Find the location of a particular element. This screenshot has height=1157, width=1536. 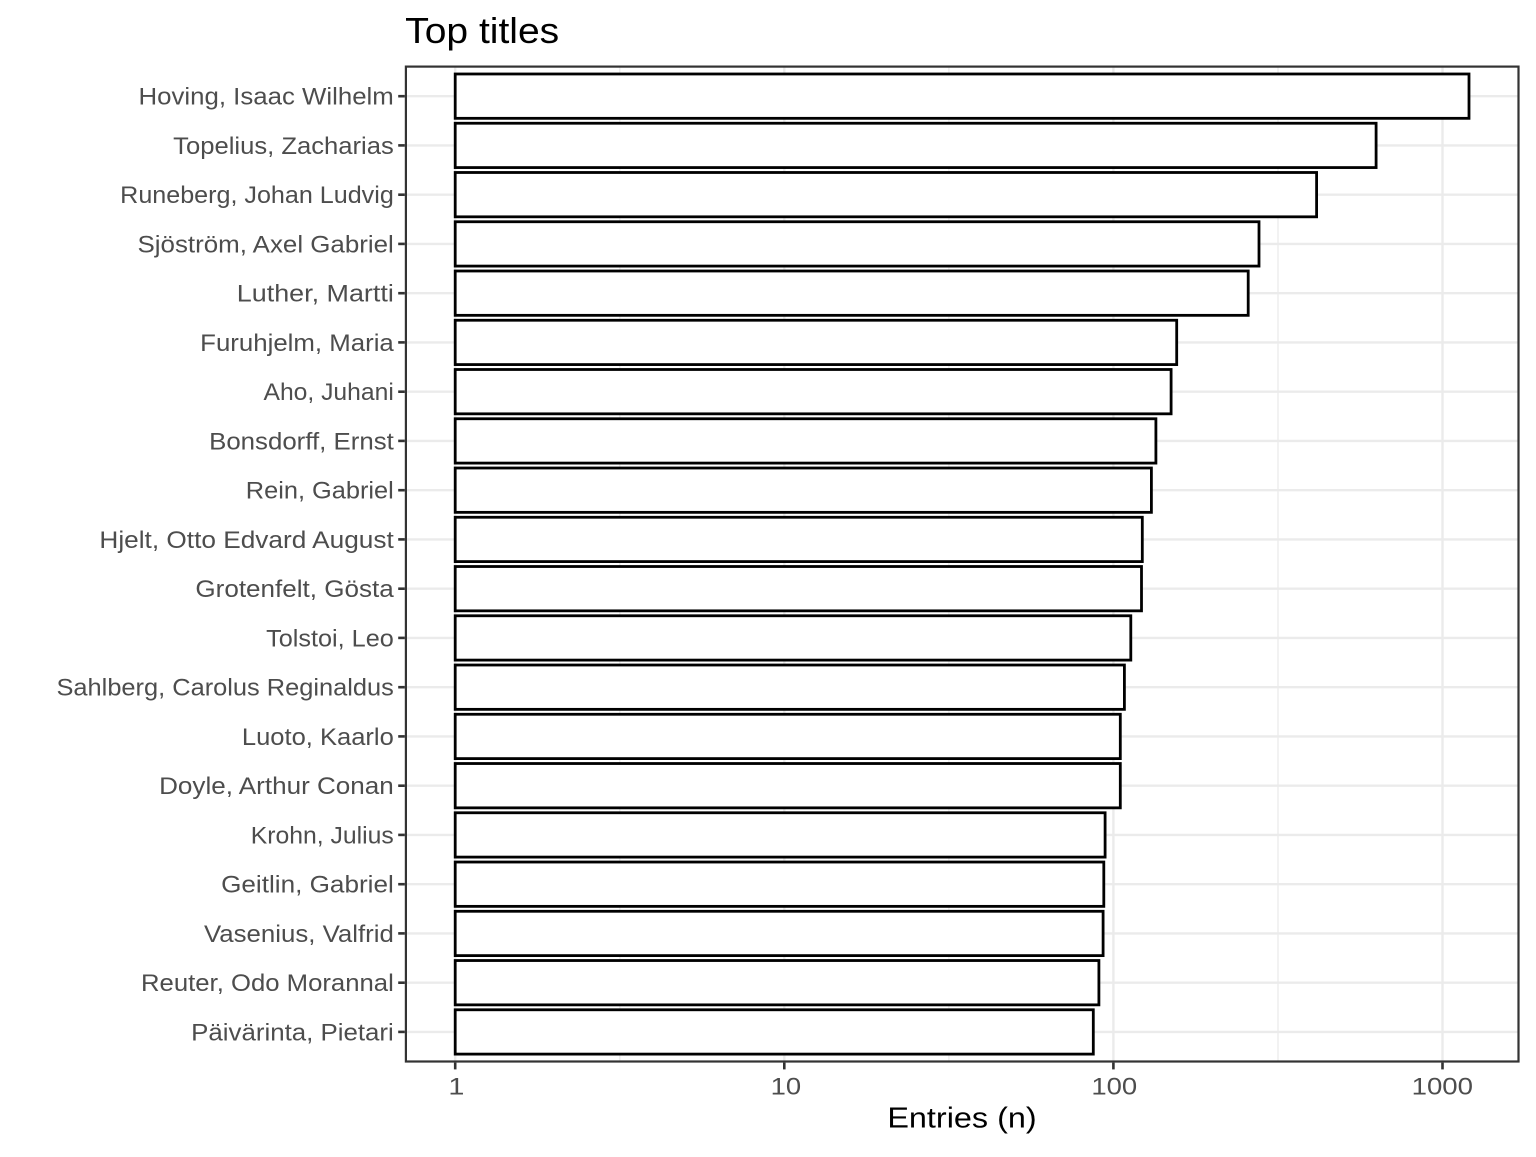

svg-text: Top titles is located at coordinates (482, 30).